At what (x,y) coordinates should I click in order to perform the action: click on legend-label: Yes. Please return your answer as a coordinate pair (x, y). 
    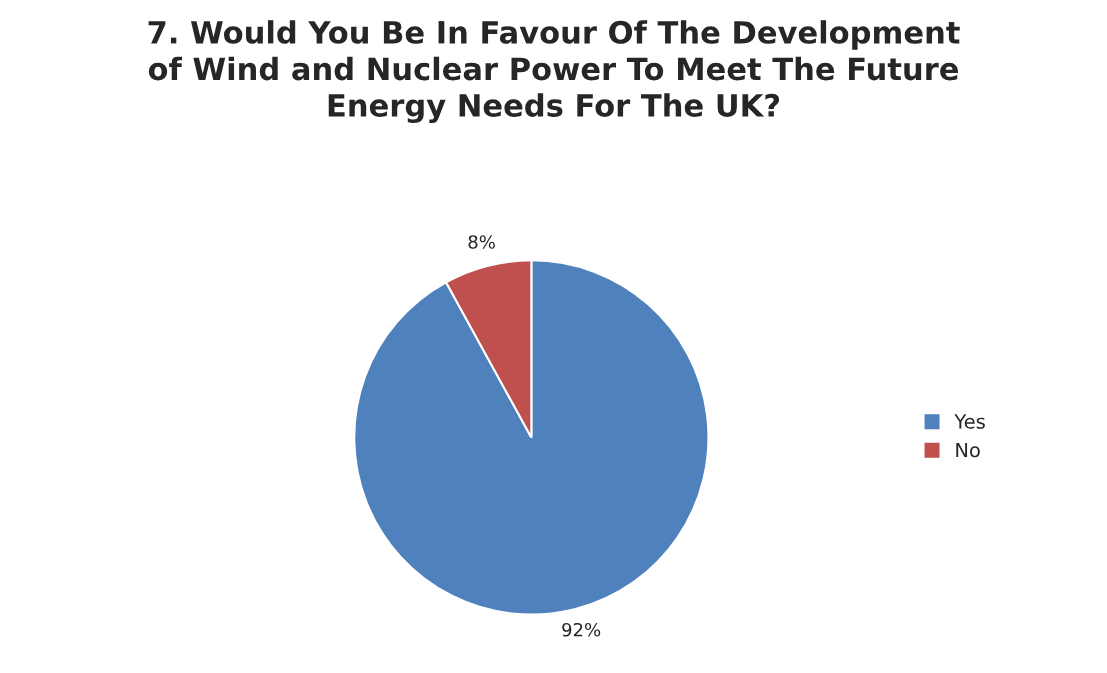
    Looking at the image, I should click on (969, 421).